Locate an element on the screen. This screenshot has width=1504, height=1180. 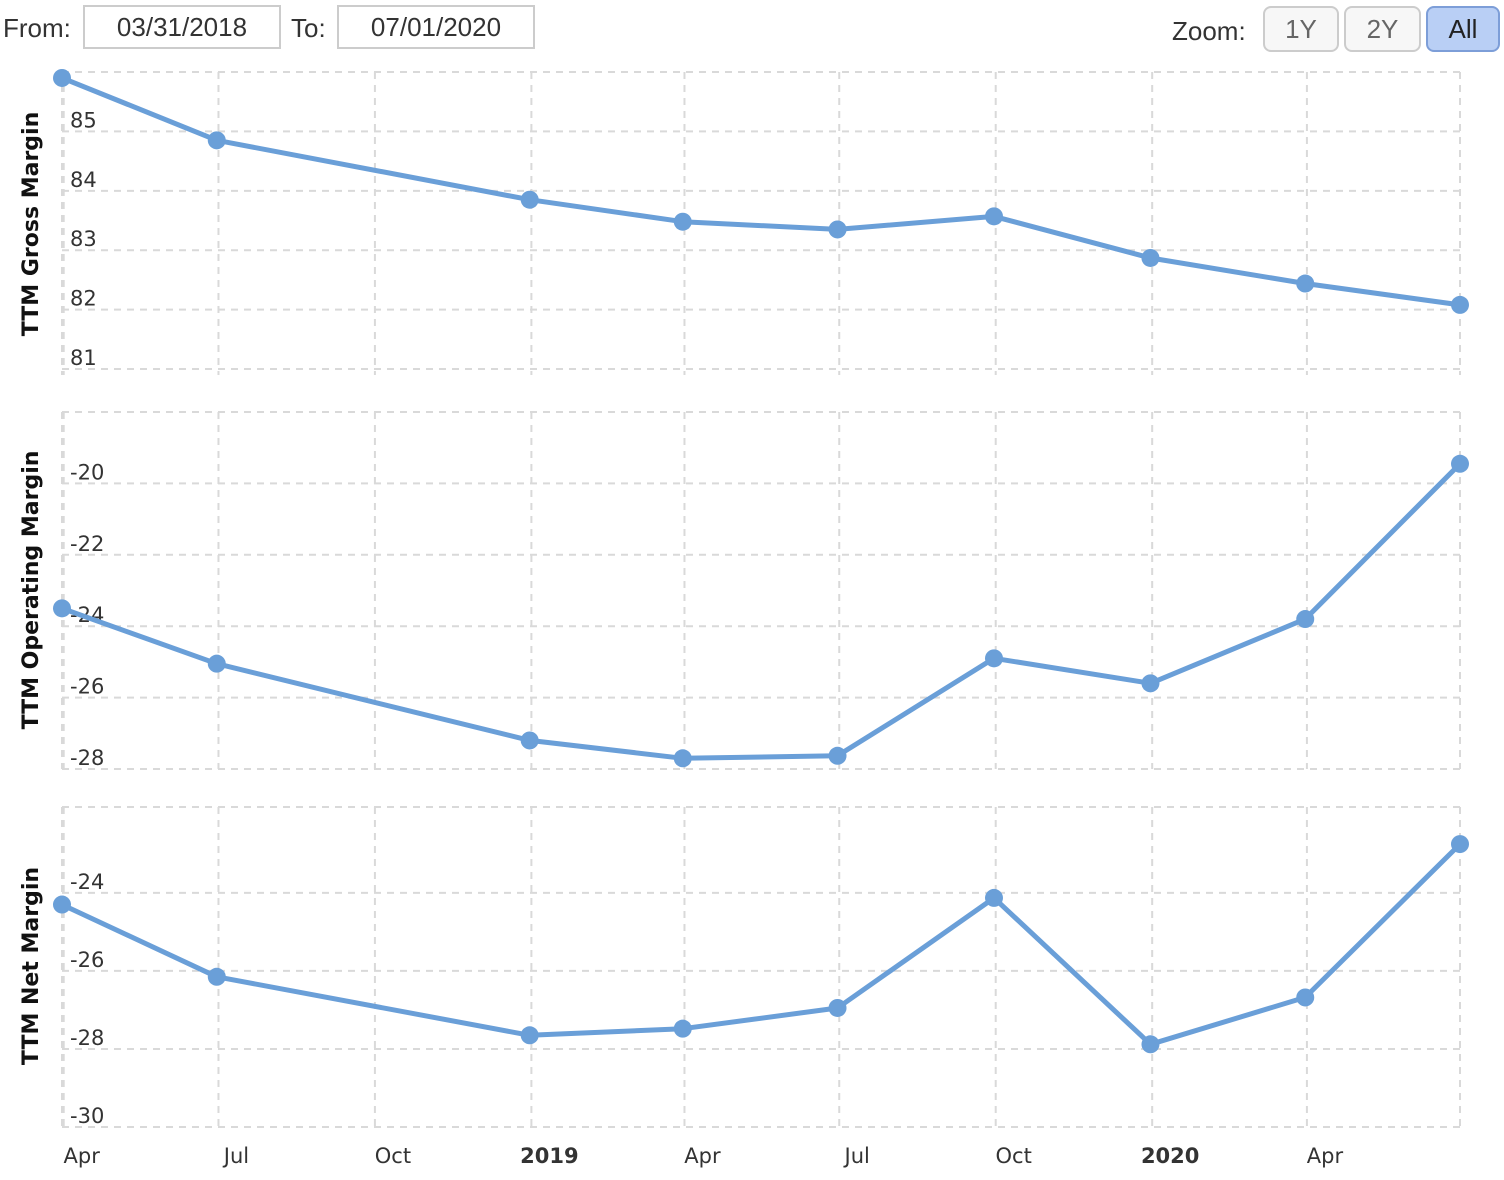
y-axis-title: TTM Operating Margin is located at coordinates (31, 590).